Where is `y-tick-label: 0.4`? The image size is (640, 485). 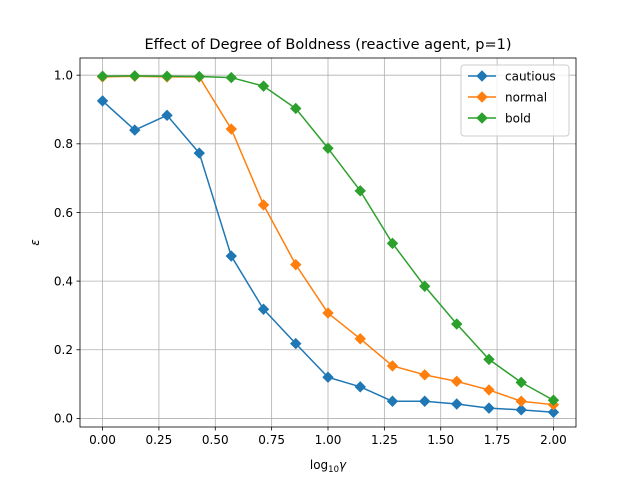
y-tick-label: 0.4 is located at coordinates (63, 281).